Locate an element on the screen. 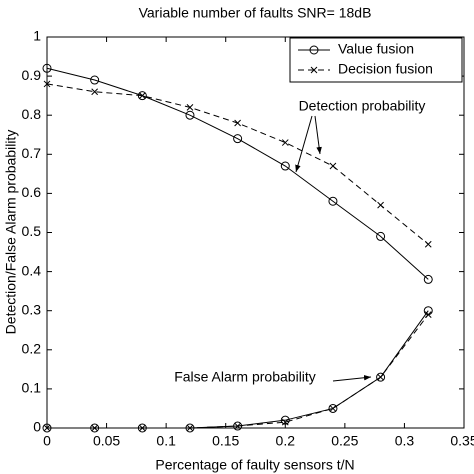  y-tick-label: 0.2 is located at coordinates (32, 349).